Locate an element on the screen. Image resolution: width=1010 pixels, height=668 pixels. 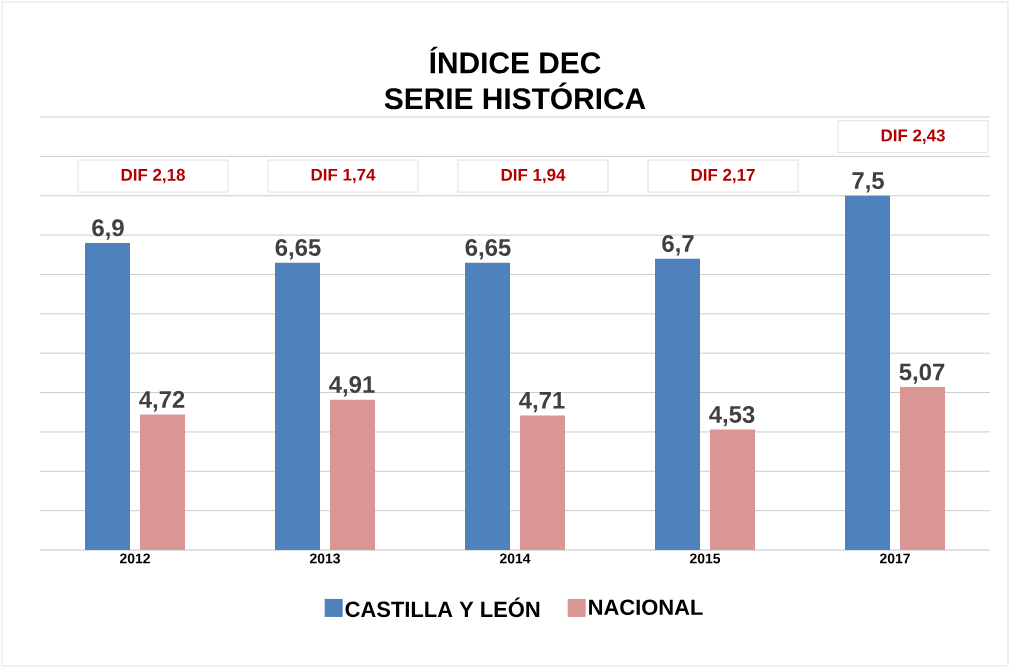
x-tick-label: 2013 is located at coordinates (324, 558).